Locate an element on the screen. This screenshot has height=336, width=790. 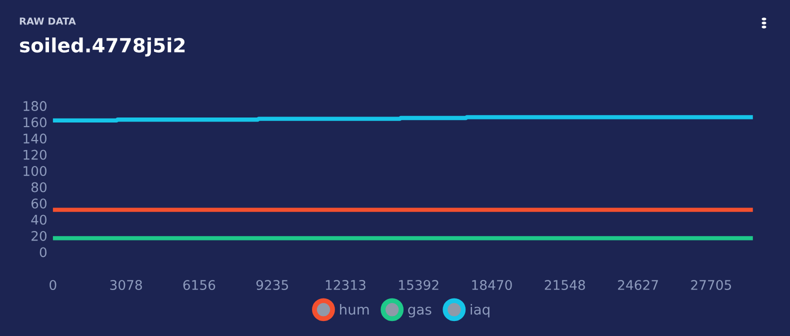
x-tick-label: 9235 is located at coordinates (272, 285).